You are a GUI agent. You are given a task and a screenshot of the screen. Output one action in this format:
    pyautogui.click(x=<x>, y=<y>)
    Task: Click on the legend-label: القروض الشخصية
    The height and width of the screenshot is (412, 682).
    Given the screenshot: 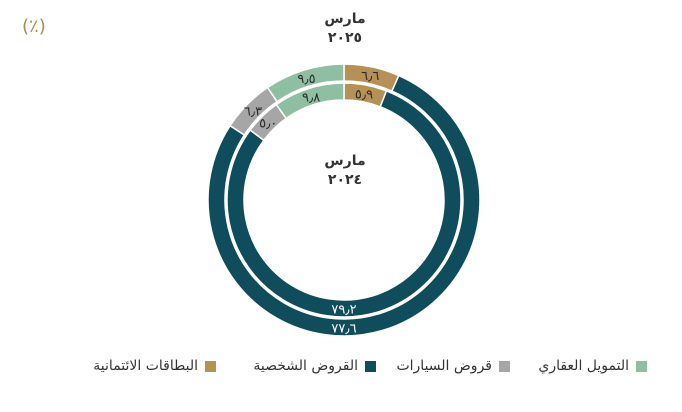 What is the action you would take?
    pyautogui.click(x=305, y=366)
    